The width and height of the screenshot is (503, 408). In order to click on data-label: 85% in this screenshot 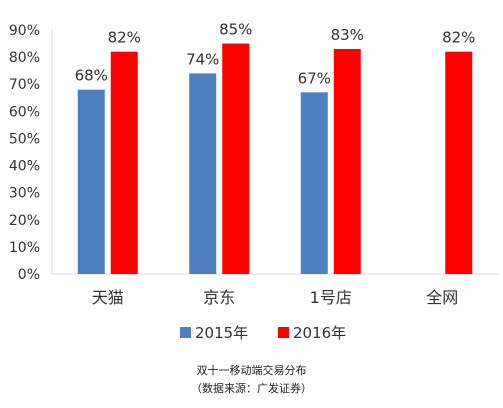, I will do `click(235, 30)`.